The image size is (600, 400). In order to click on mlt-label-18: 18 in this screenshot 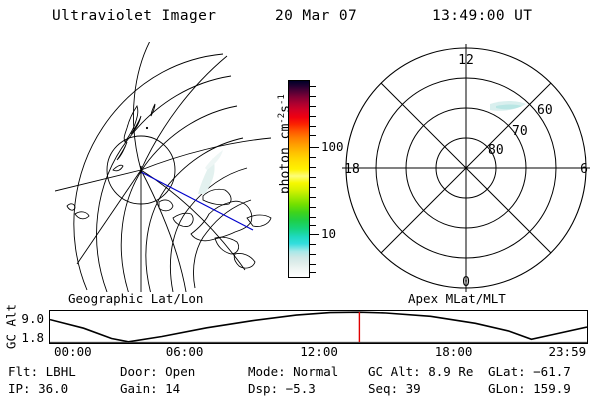, I will do `click(352, 169)`.